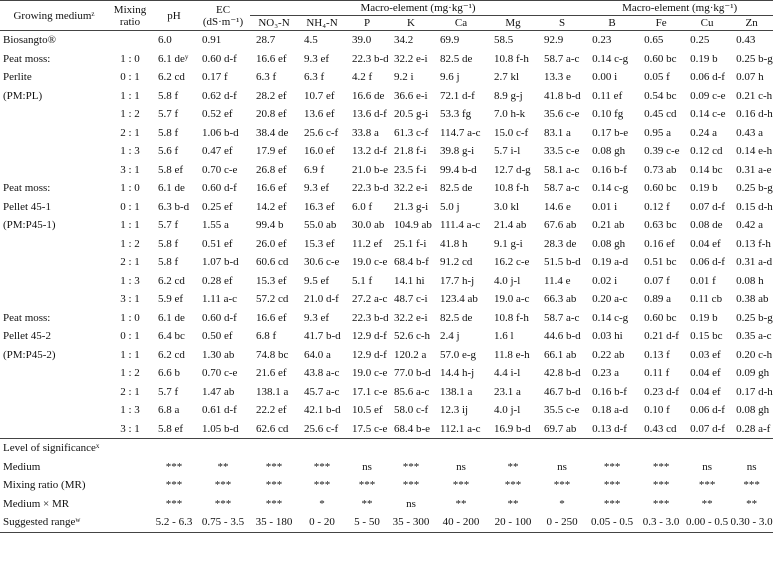 This screenshot has height=573, width=773. What do you see at coordinates (168, 114) in the screenshot?
I see `cell-text: 5.7 f` at bounding box center [168, 114].